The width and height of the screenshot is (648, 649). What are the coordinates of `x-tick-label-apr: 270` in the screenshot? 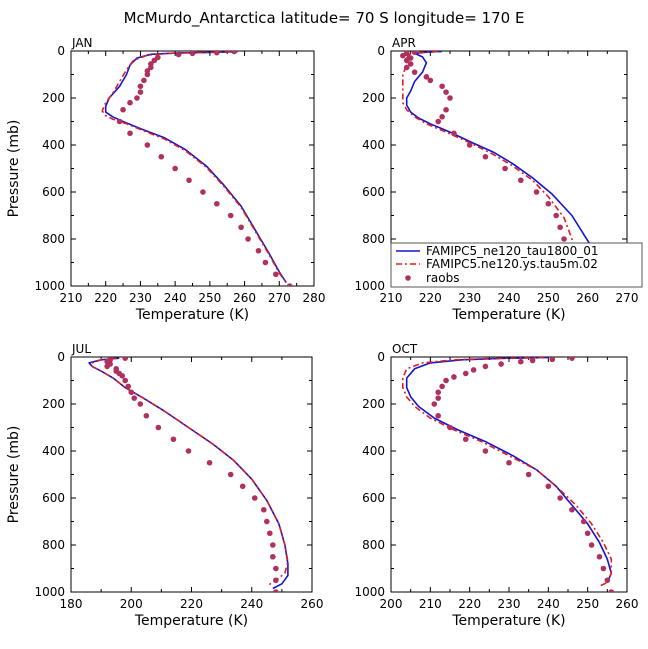 It's located at (627, 298).